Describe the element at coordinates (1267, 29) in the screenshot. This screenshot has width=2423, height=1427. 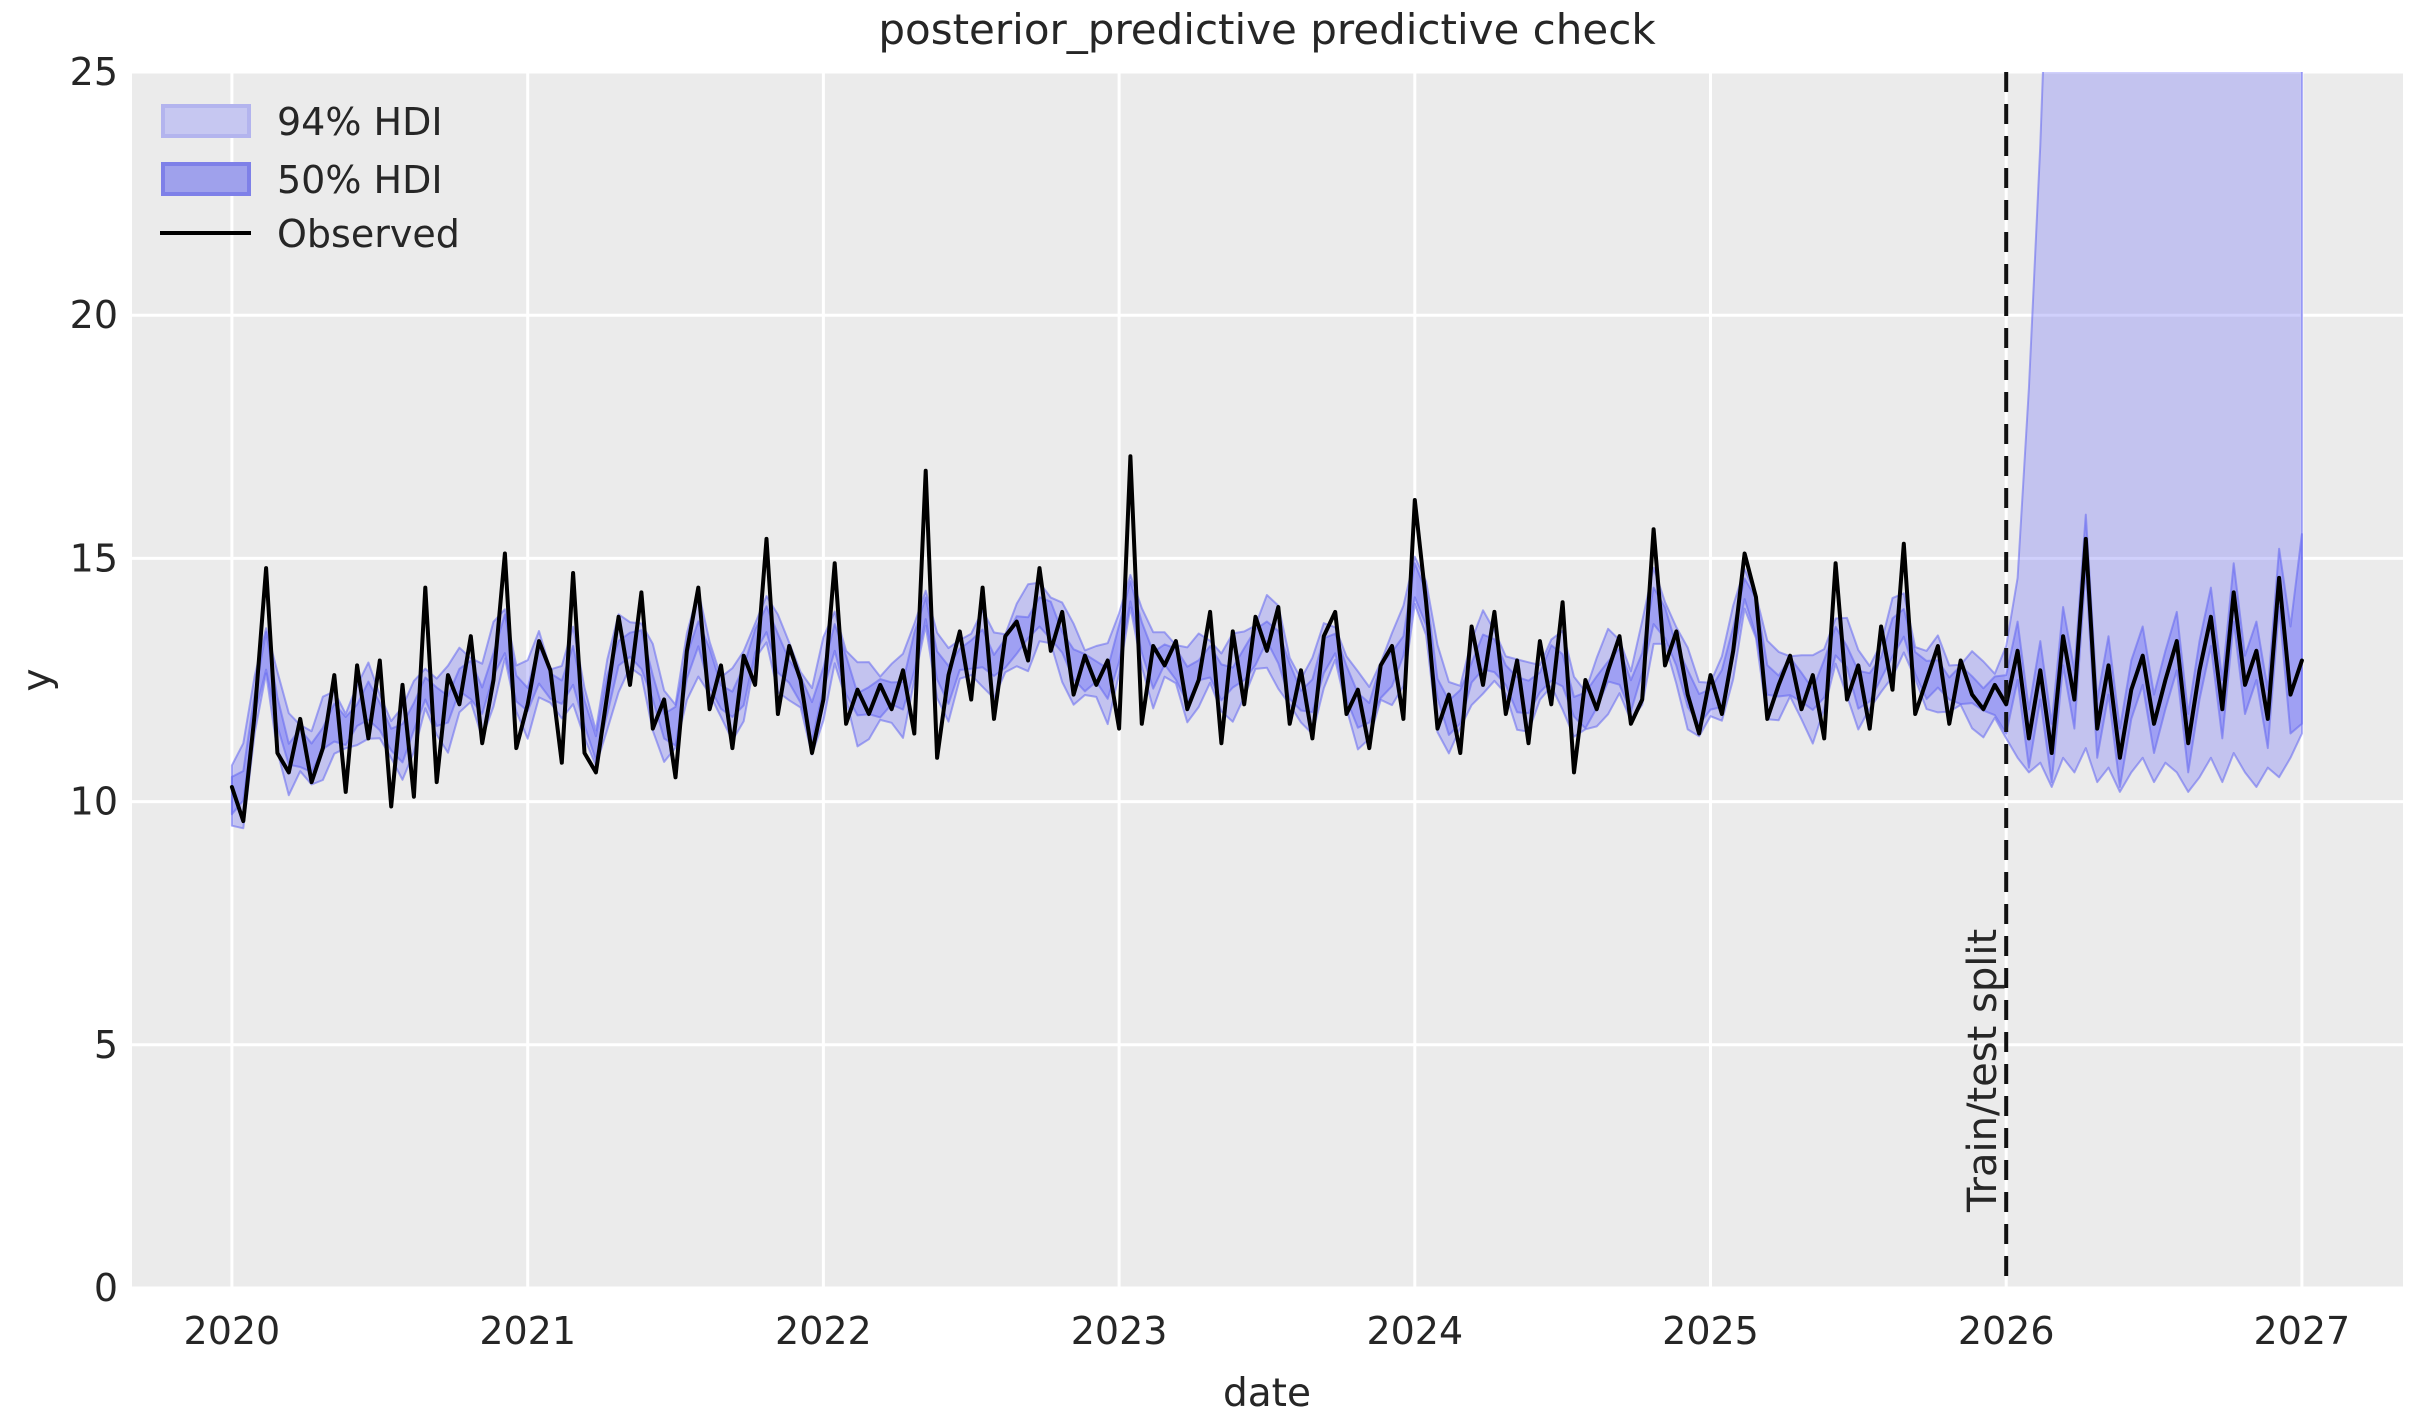
I see `chart-title: posterior_predictive predictive check` at that location.